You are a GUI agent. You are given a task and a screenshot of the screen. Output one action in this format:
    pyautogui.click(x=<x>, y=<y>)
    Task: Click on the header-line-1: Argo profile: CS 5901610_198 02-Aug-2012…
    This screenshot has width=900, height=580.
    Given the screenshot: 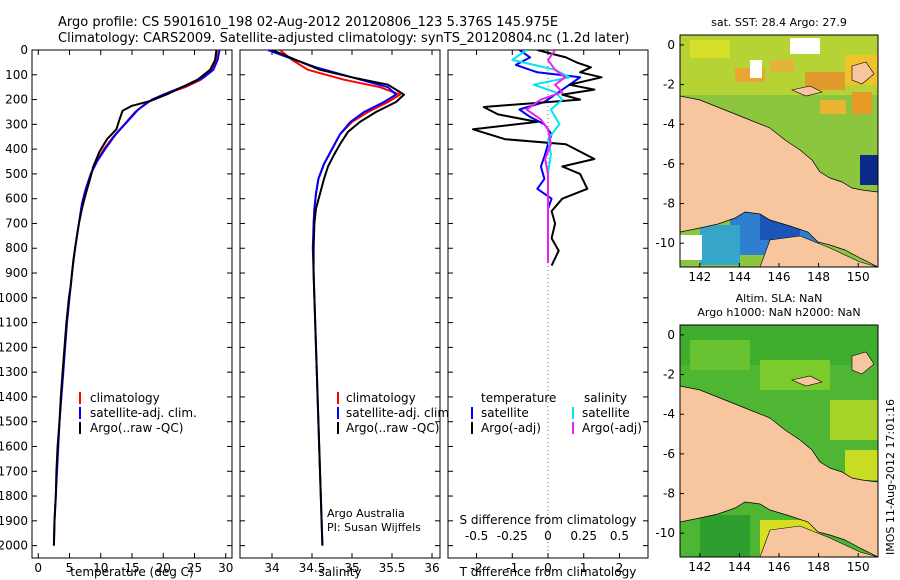 What is the action you would take?
    pyautogui.click(x=308, y=22)
    